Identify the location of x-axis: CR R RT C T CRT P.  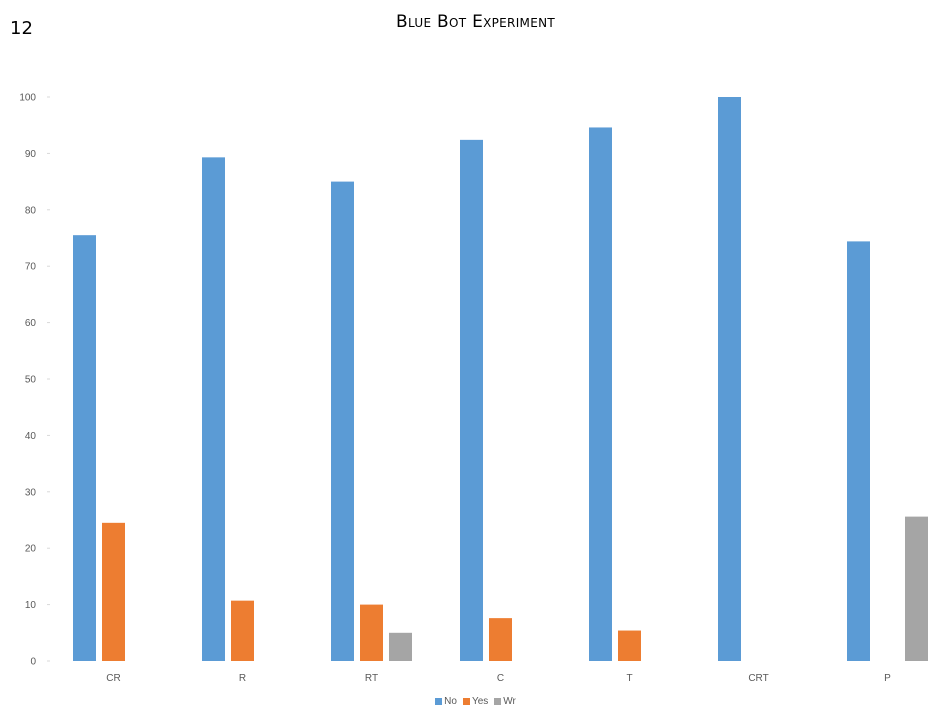
(498, 678).